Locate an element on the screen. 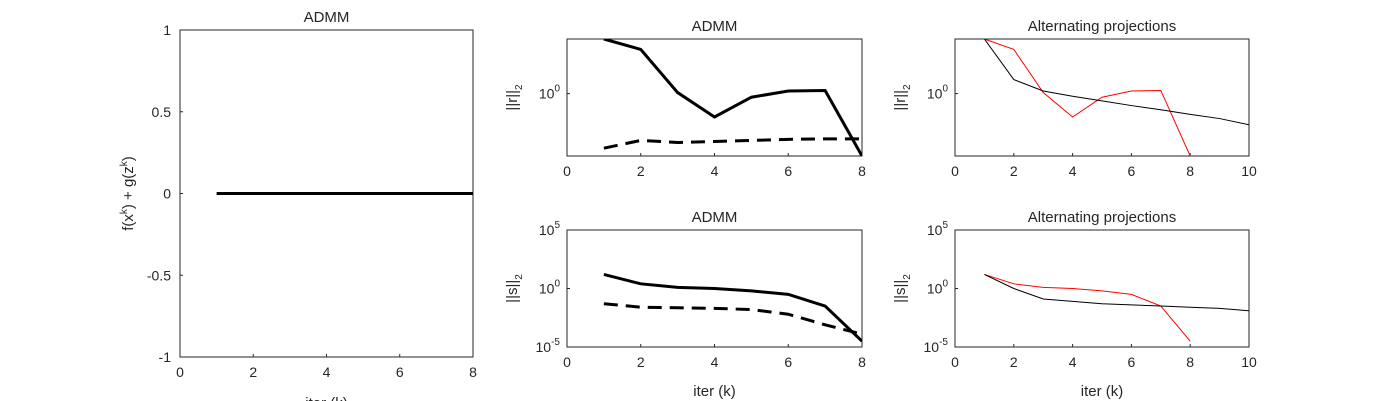 The image size is (1381, 401). y-tick-label: 0 is located at coordinates (167, 194).